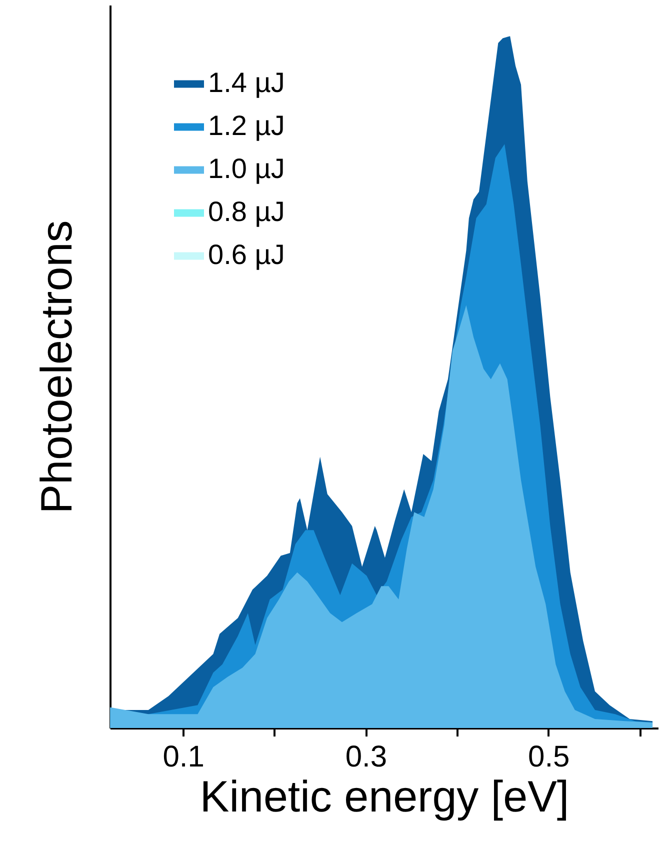 The width and height of the screenshot is (660, 856). I want to click on legend-label: 1.2 µJ, so click(246, 125).